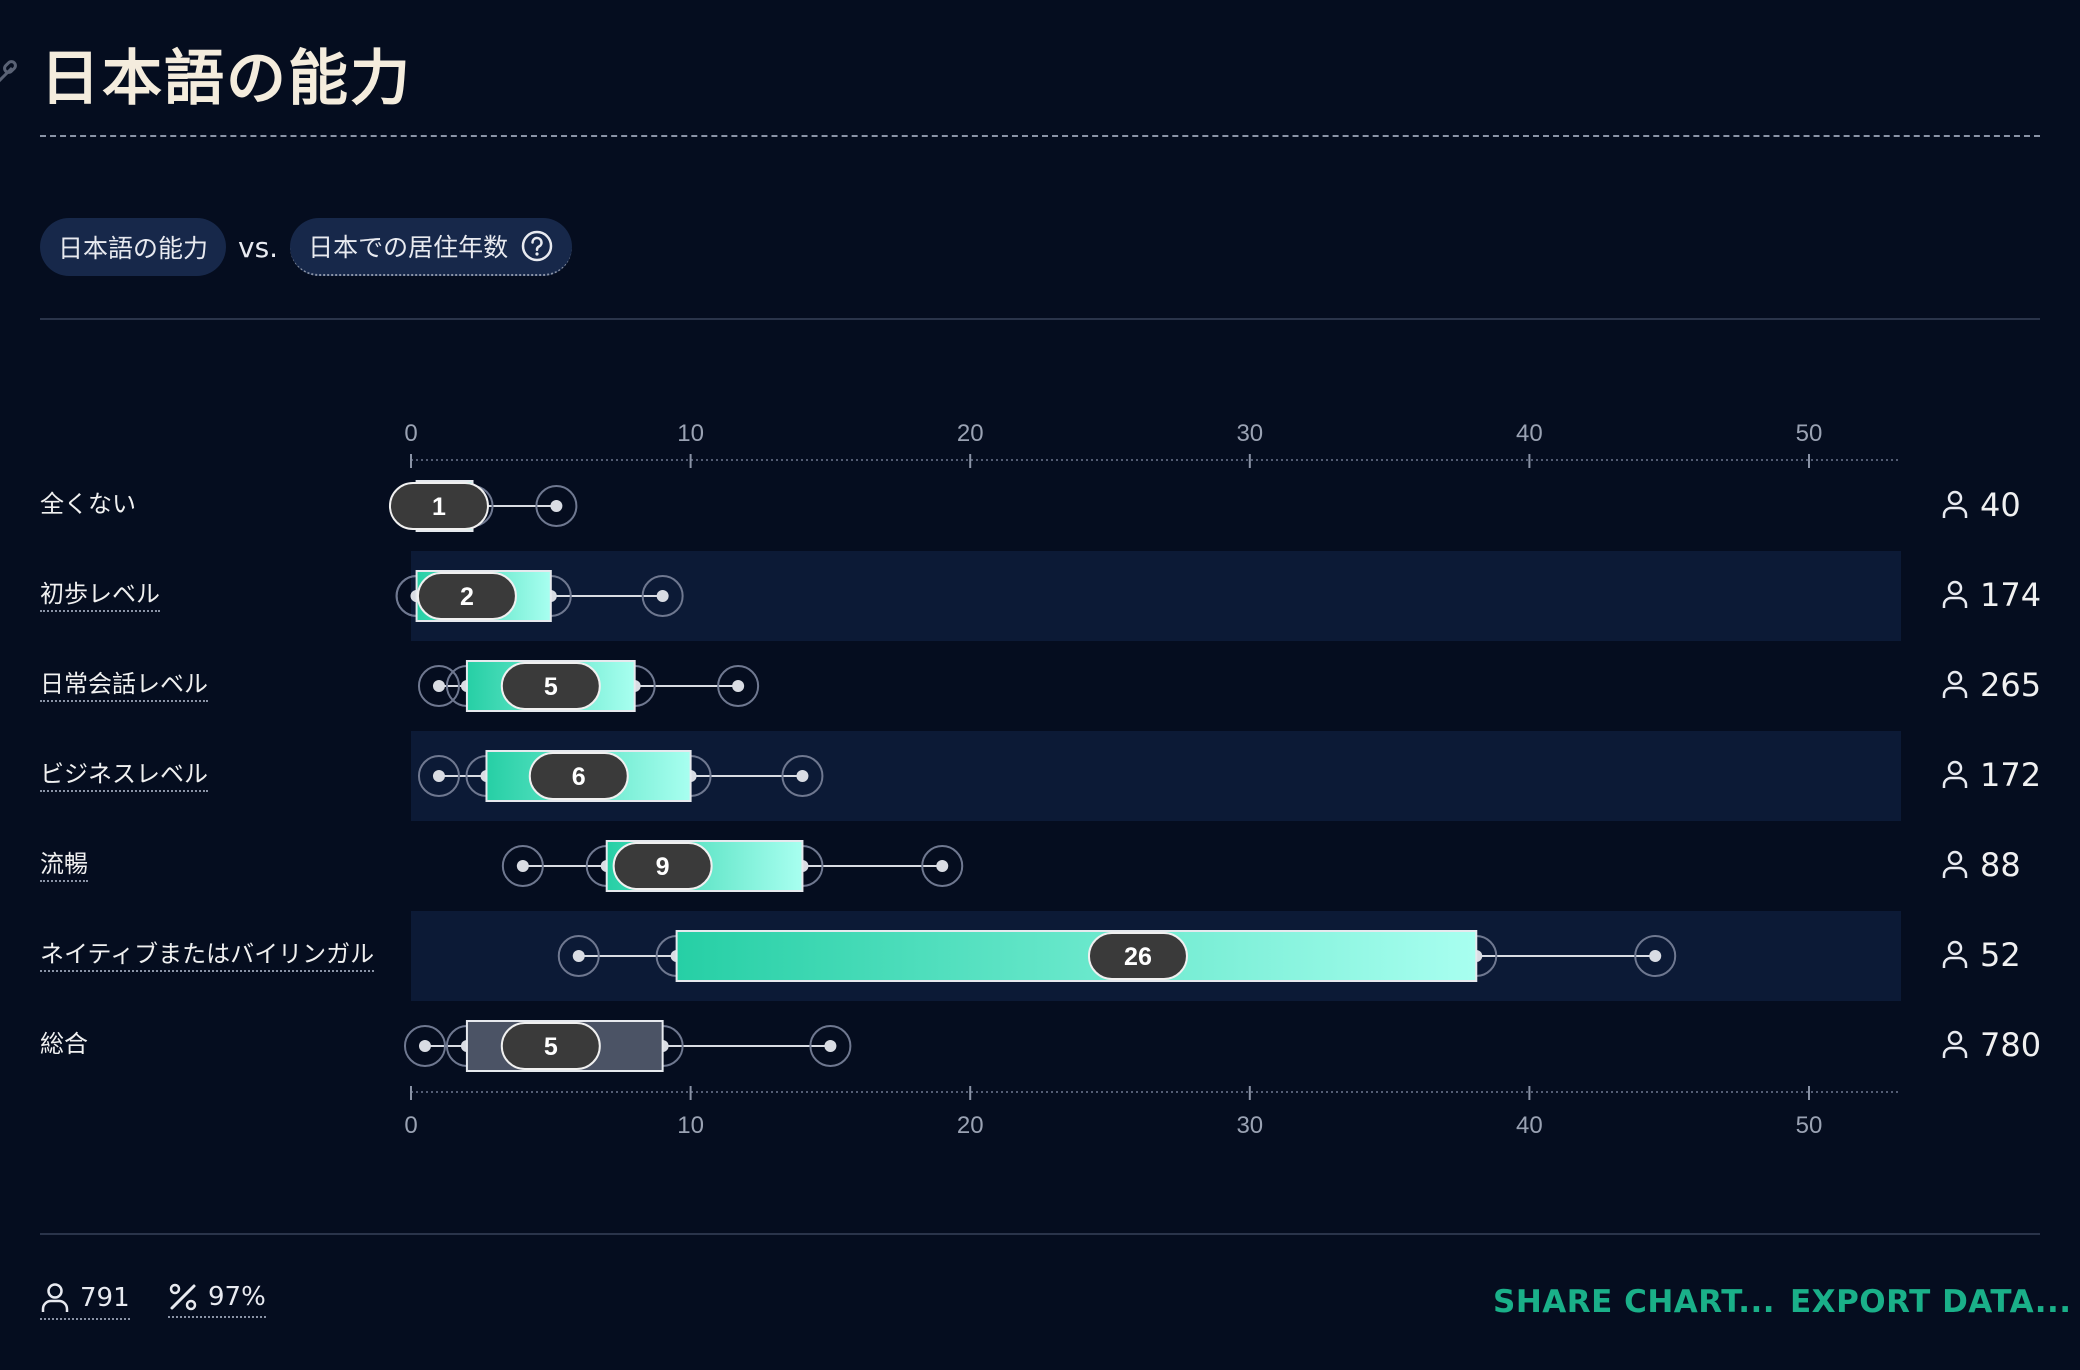 This screenshot has height=1370, width=2080. Describe the element at coordinates (9, 77) in the screenshot. I see `link-icon` at that location.